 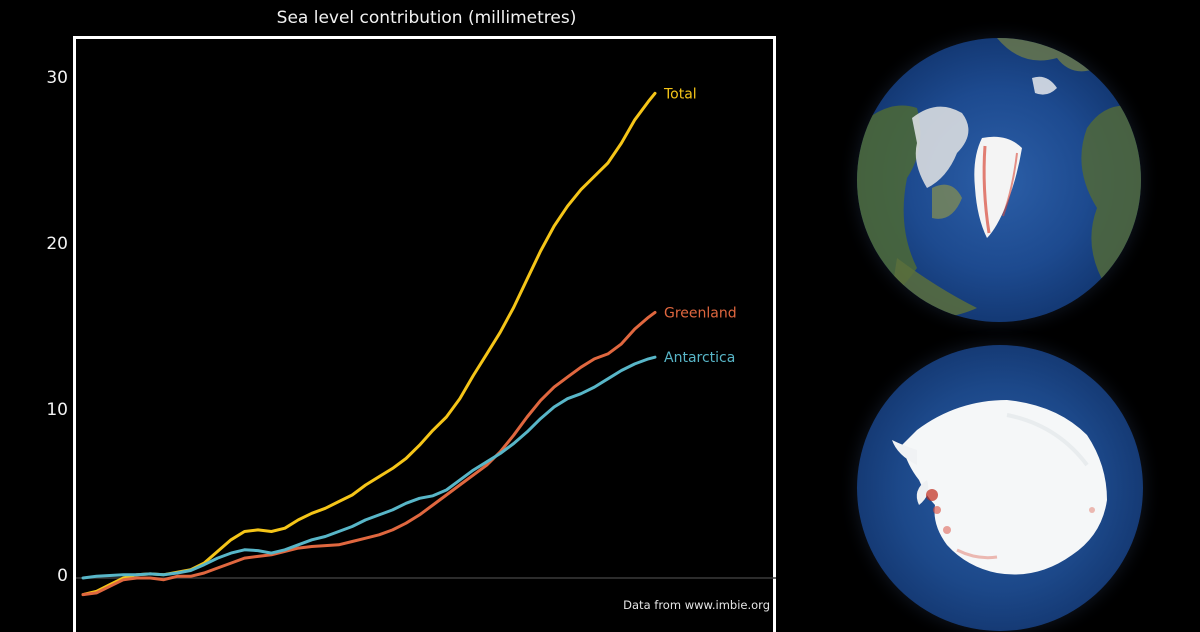 I want to click on y-tick-label: 30, so click(x=57, y=78).